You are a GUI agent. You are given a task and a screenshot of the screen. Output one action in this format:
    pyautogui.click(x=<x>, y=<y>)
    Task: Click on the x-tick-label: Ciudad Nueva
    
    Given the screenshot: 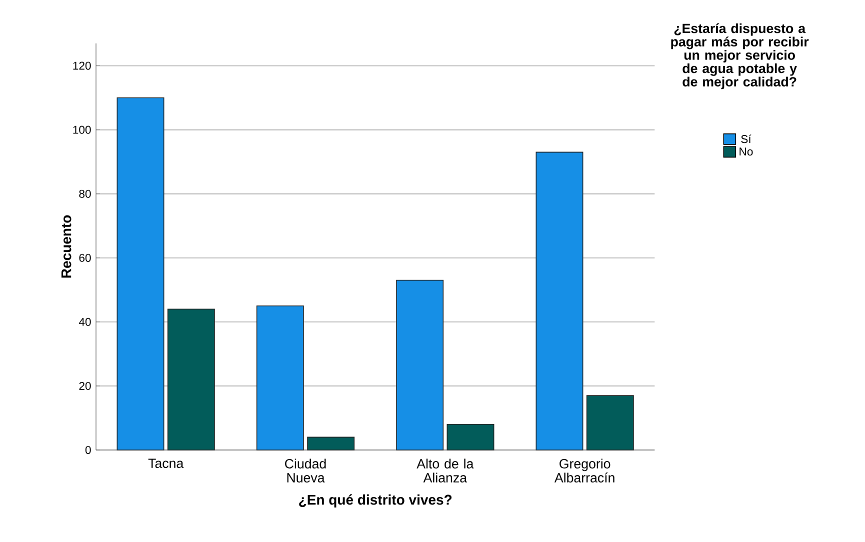 What is the action you would take?
    pyautogui.click(x=305, y=470)
    